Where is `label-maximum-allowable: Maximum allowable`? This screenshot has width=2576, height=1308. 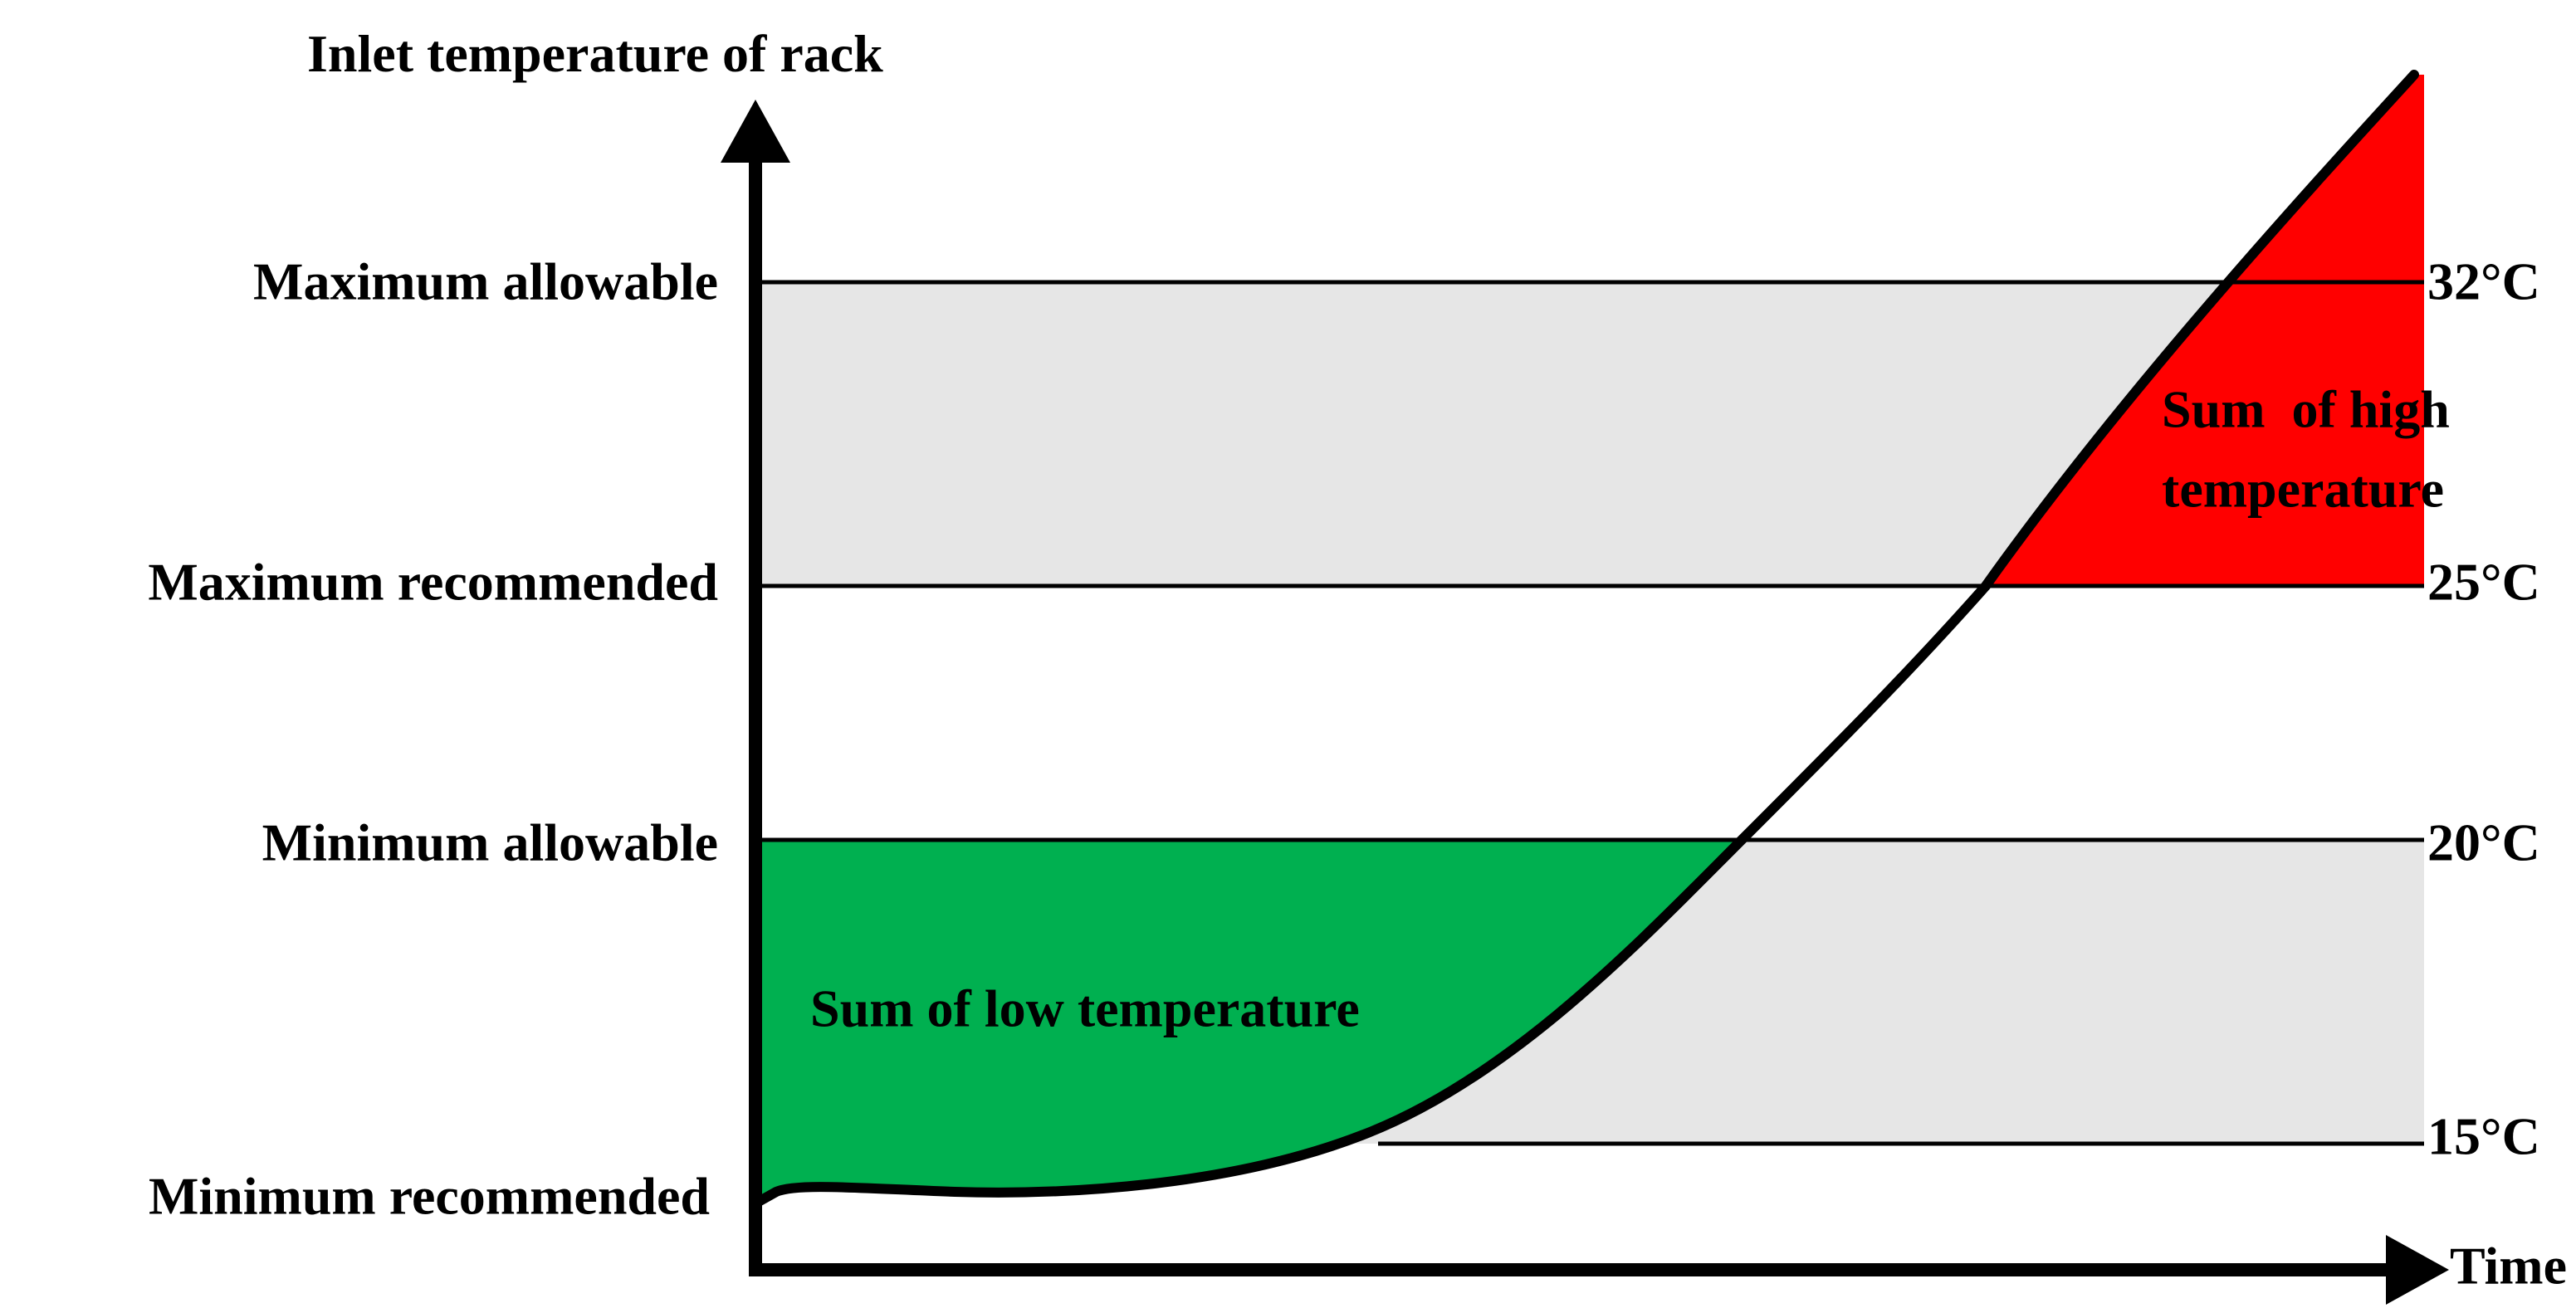
label-maximum-allowable: Maximum allowable is located at coordinates (485, 281).